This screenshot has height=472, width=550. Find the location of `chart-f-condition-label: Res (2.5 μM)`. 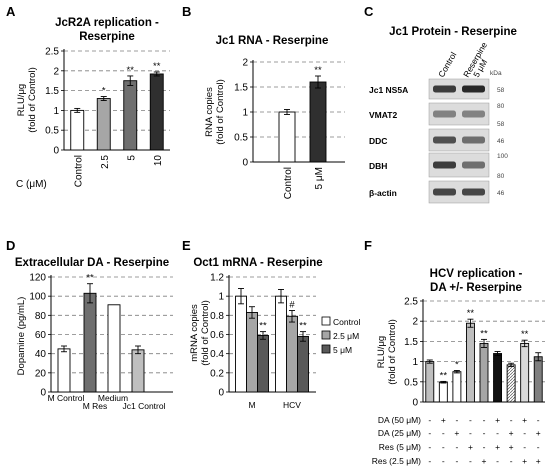

chart-f-condition-label: Res (2.5 μM) is located at coordinates (396, 461).